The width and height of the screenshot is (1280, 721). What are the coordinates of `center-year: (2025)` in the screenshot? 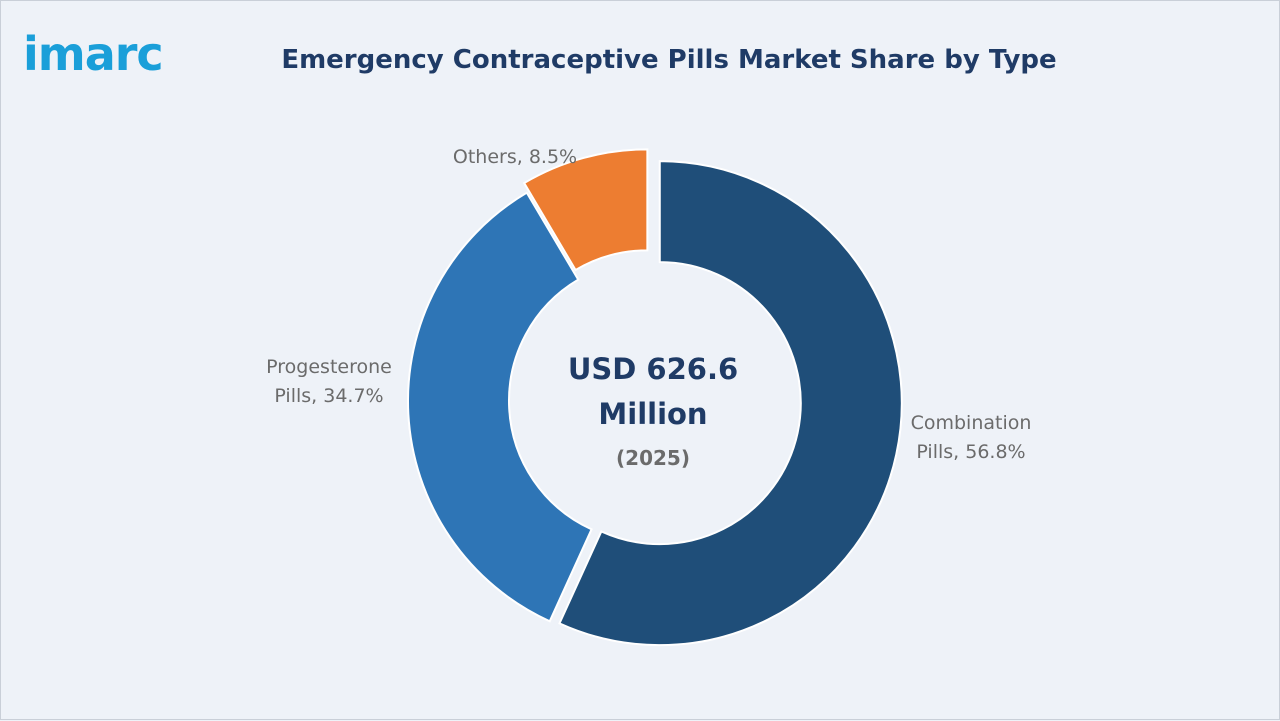 It's located at (653, 458).